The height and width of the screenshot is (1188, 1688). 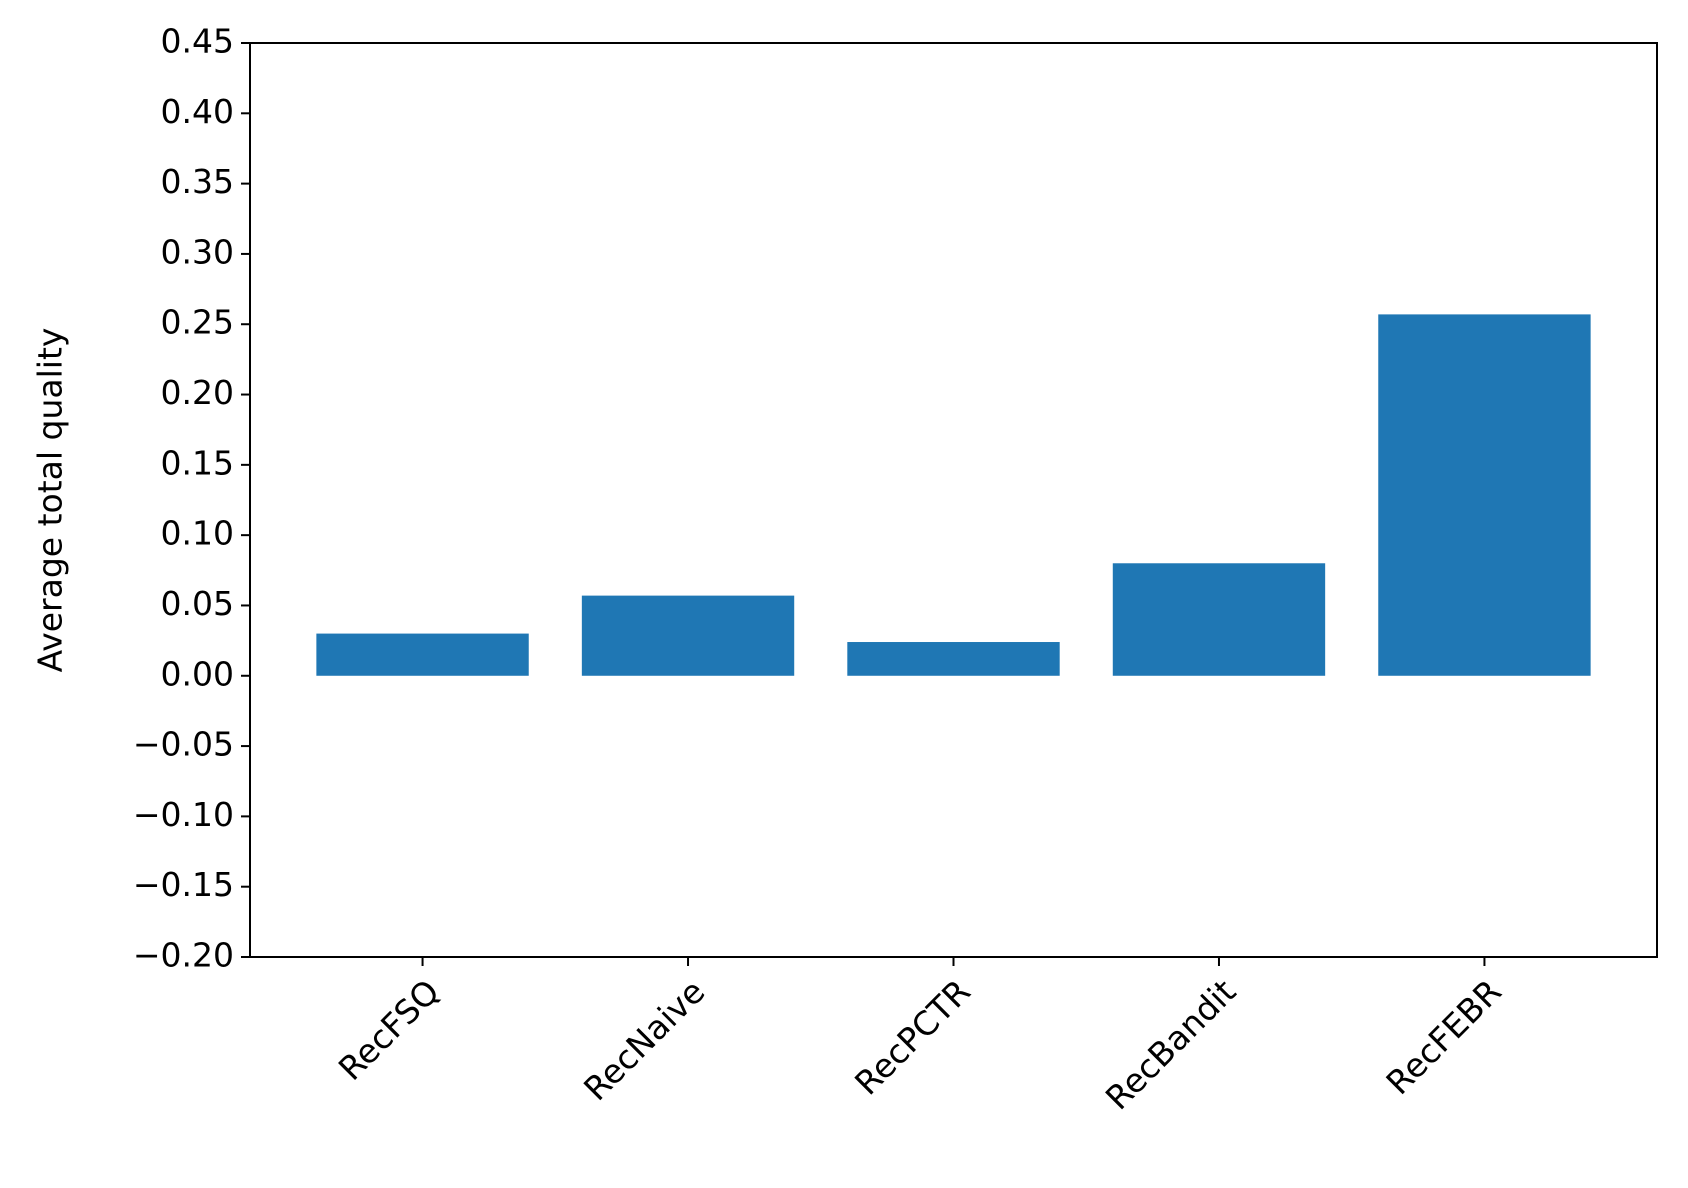 I want to click on y-tick-label: 0.00, so click(x=197, y=673).